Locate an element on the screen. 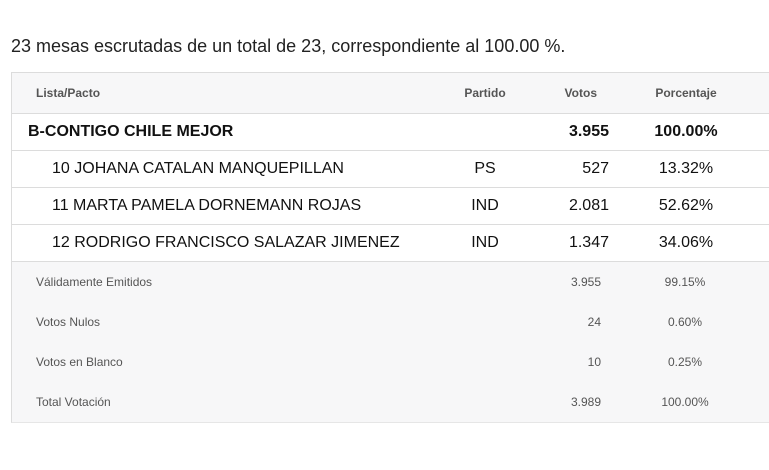 Image resolution: width=769 pixels, height=470 pixels. totals-votes: 24 is located at coordinates (594, 322).